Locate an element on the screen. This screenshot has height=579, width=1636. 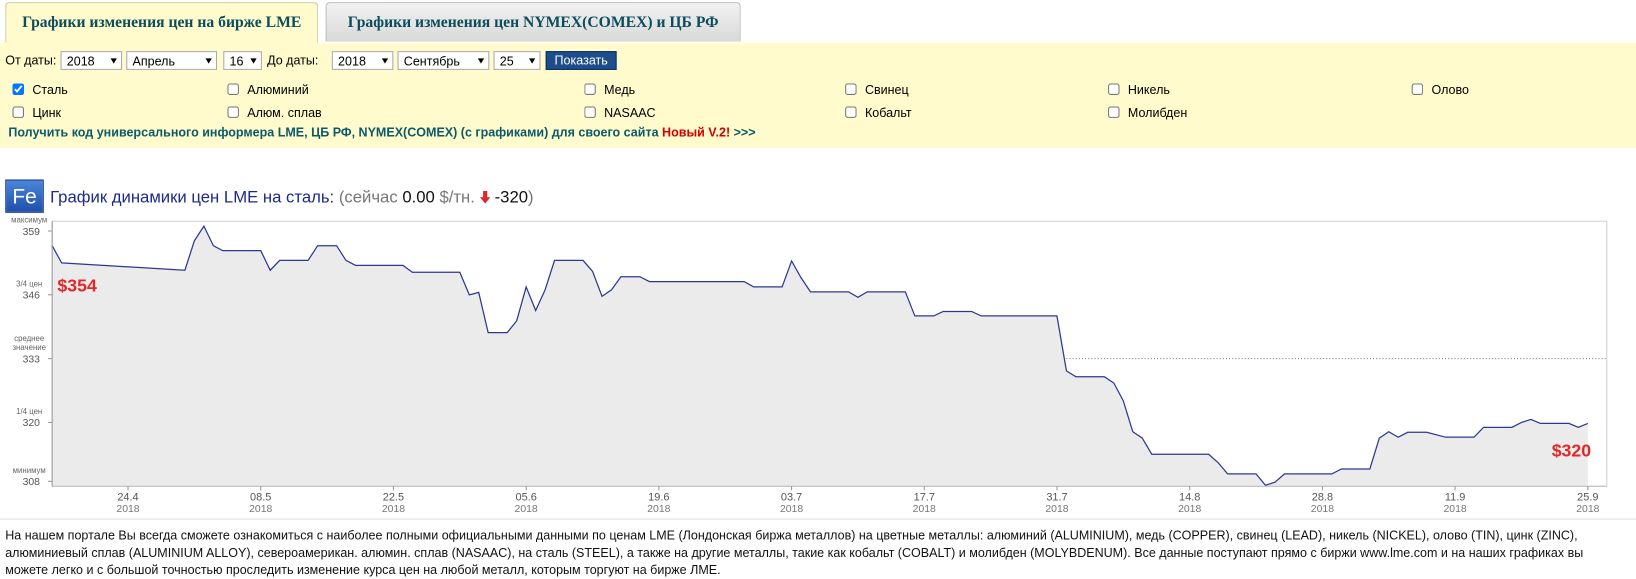
checkbox-label: Кобальт is located at coordinates (888, 112).